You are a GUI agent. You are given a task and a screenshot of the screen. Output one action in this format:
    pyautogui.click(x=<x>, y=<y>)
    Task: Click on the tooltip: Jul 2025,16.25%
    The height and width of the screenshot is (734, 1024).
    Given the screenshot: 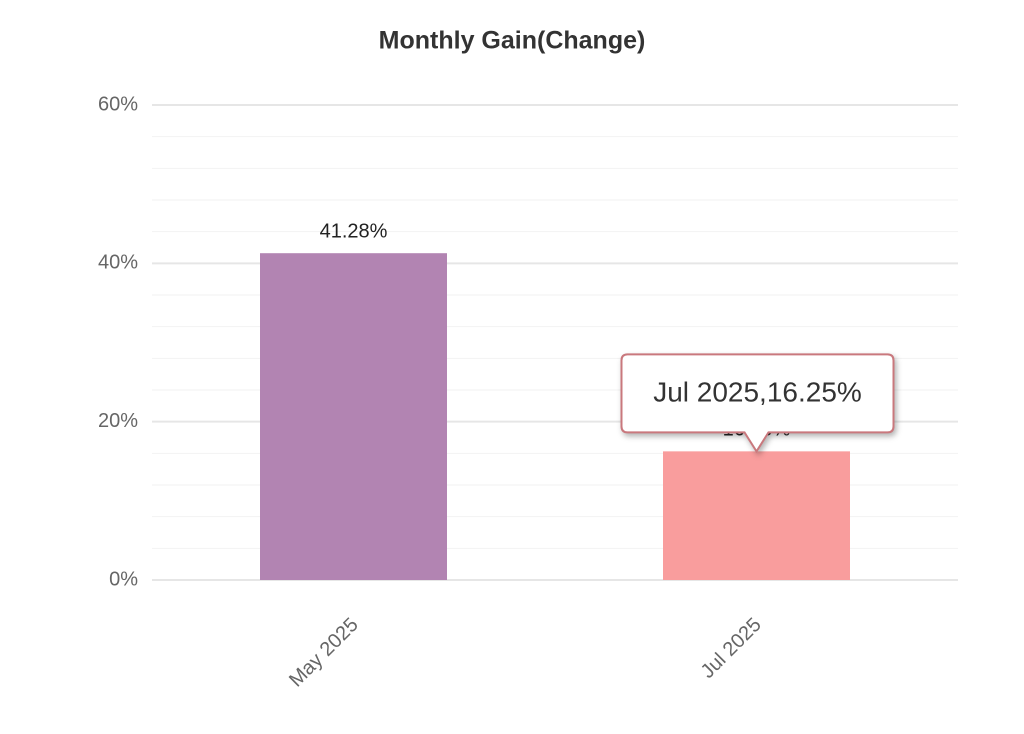 What is the action you would take?
    pyautogui.click(x=757, y=403)
    